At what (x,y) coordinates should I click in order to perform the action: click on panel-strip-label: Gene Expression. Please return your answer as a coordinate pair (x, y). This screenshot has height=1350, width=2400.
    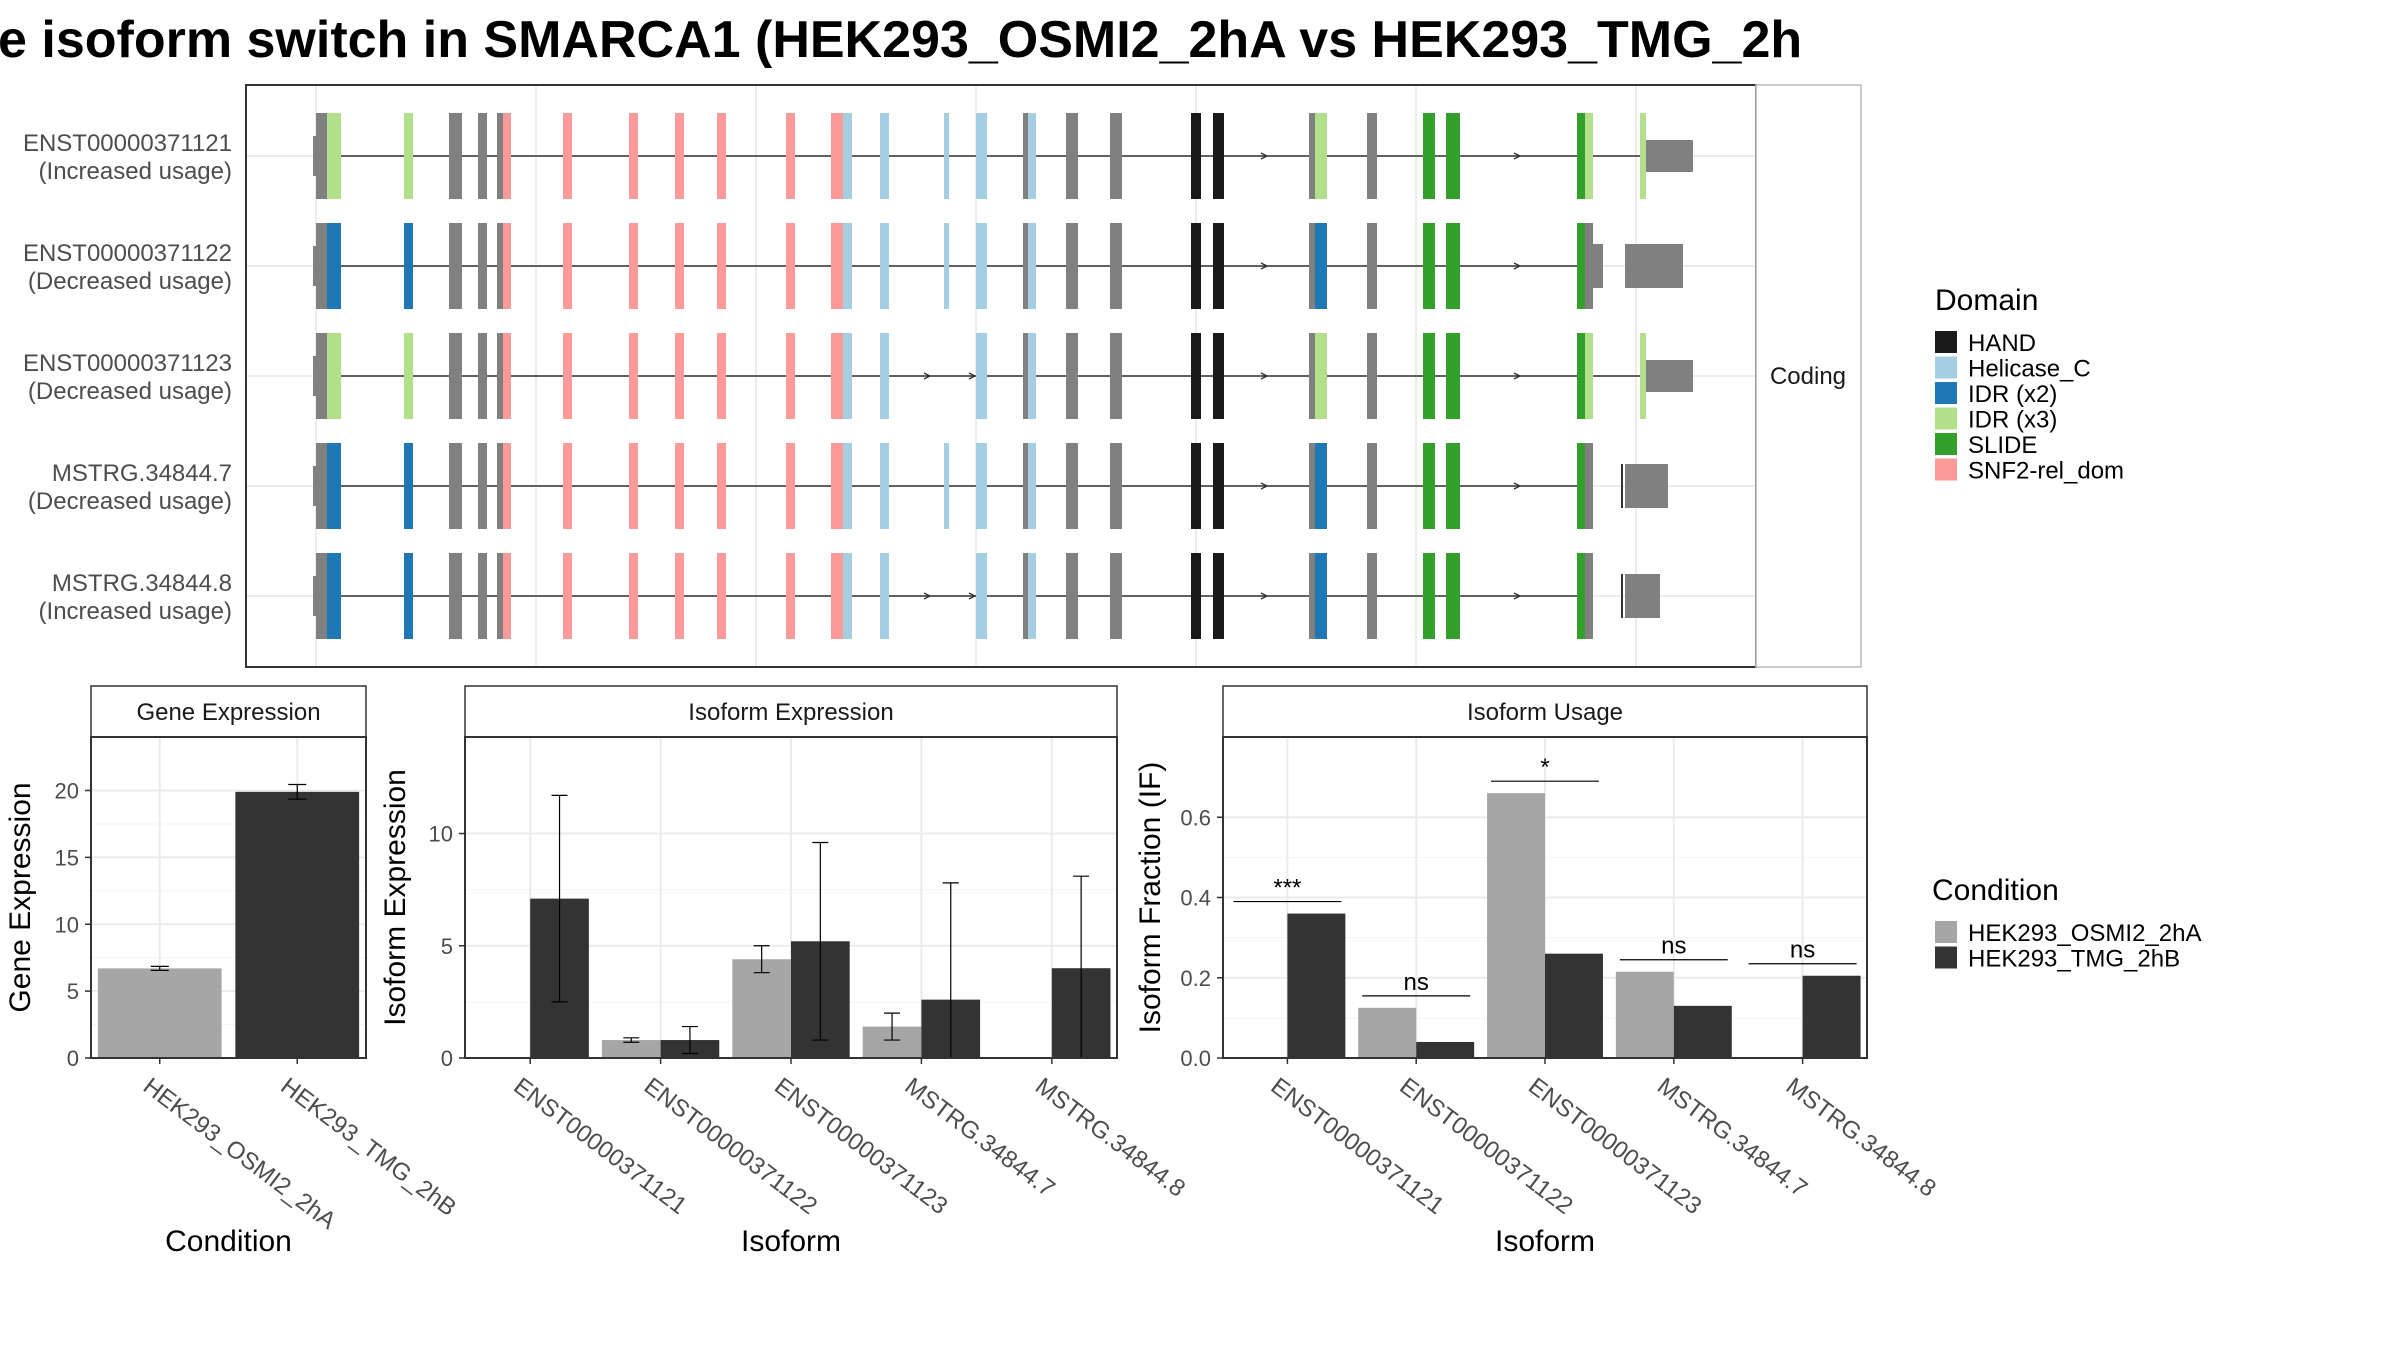
    Looking at the image, I should click on (228, 712).